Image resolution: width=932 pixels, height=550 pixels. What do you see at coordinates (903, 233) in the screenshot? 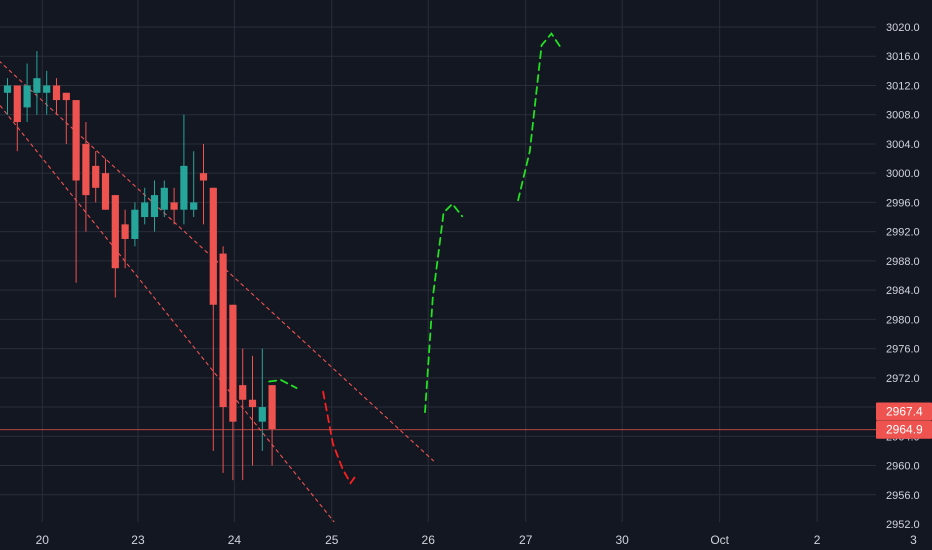
I see `y-tick-label: 2992.0` at bounding box center [903, 233].